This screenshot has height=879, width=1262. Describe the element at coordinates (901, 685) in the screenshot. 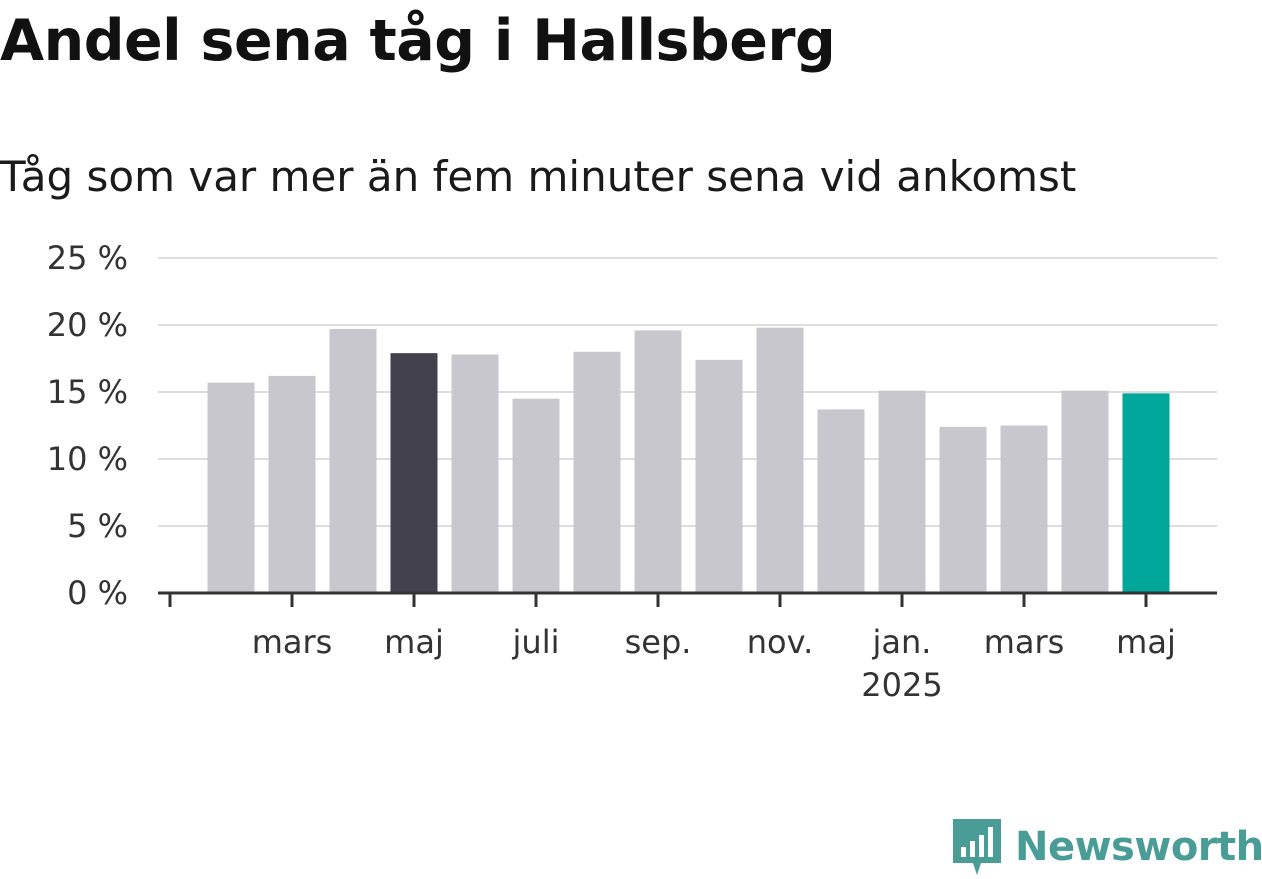

I see `x-tick-year-label: 2025` at that location.